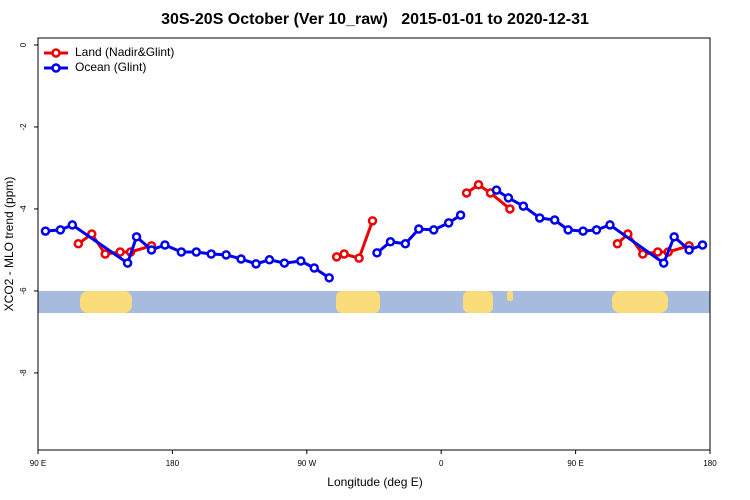 Image resolution: width=750 pixels, height=500 pixels. What do you see at coordinates (441, 463) in the screenshot?
I see `x-tick-label: 0` at bounding box center [441, 463].